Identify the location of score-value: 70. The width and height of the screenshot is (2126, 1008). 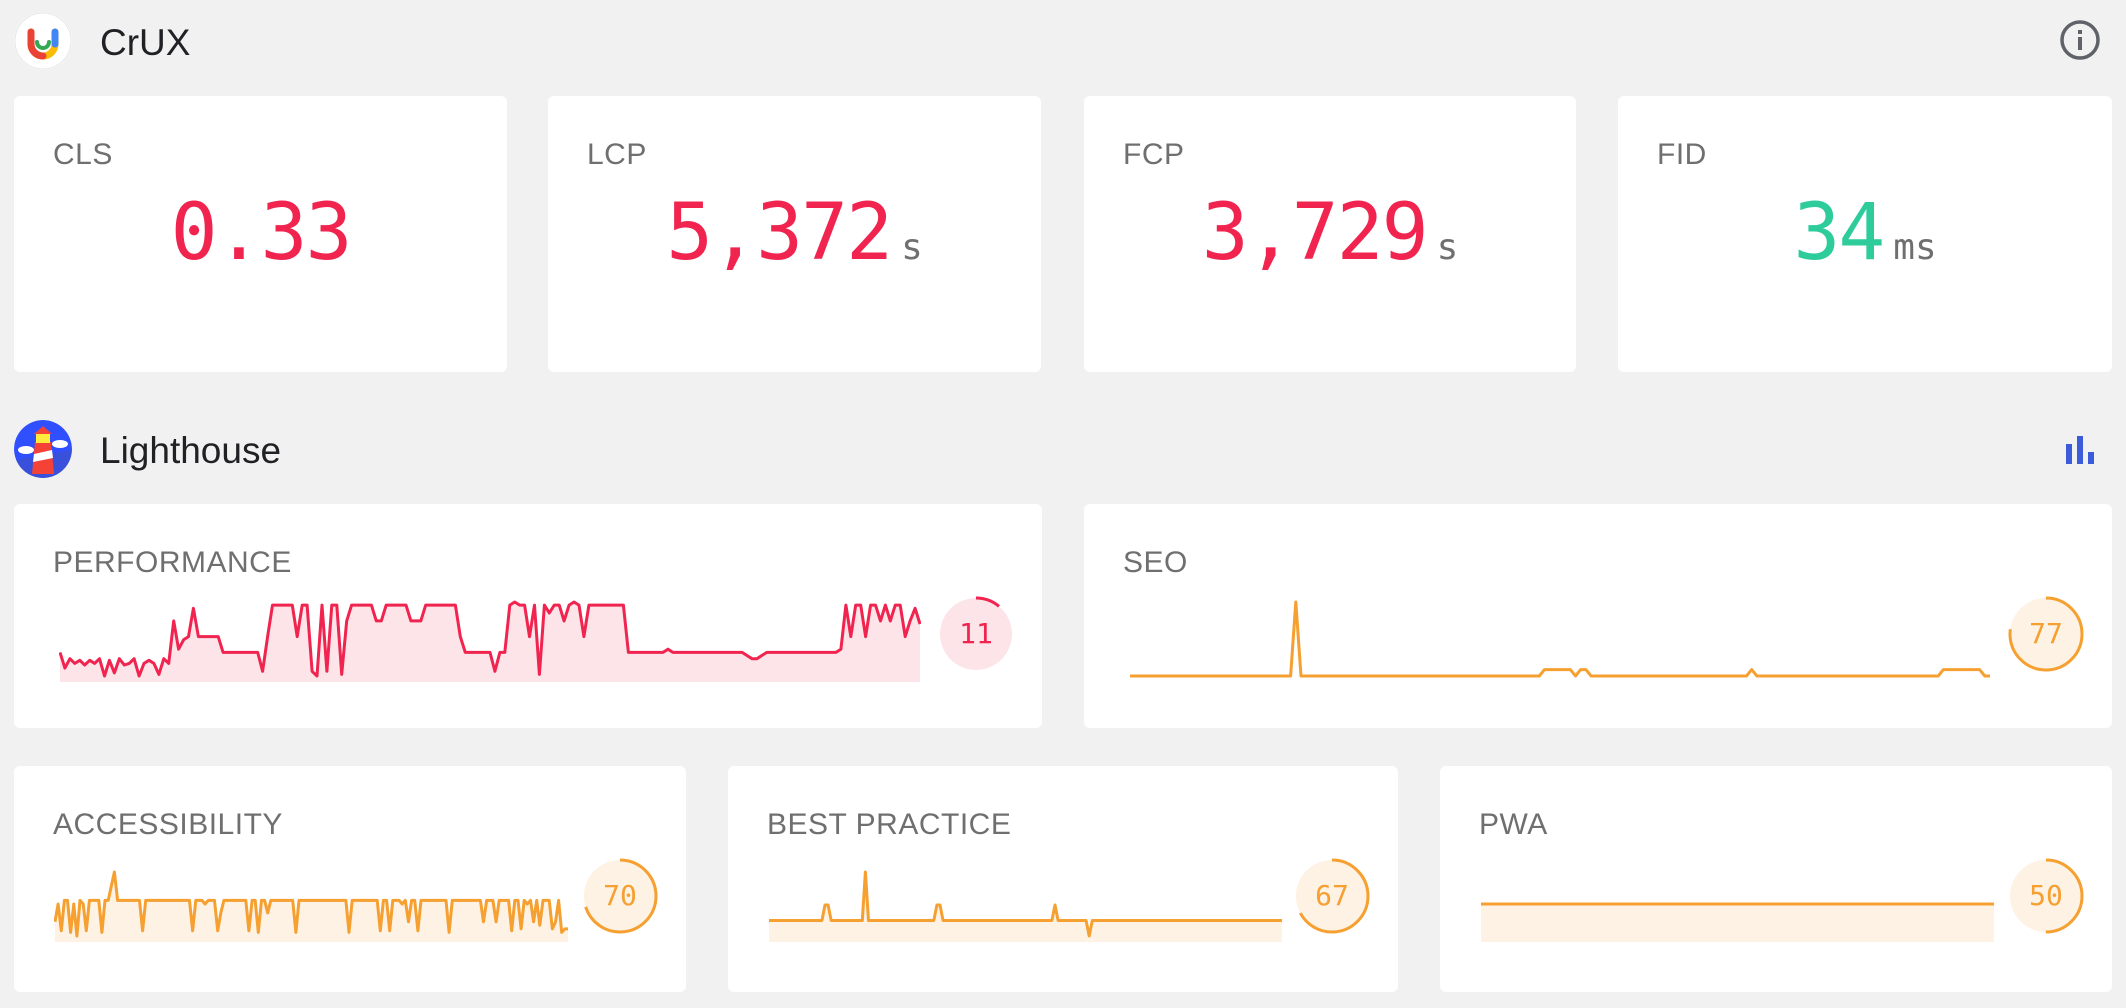
(620, 895).